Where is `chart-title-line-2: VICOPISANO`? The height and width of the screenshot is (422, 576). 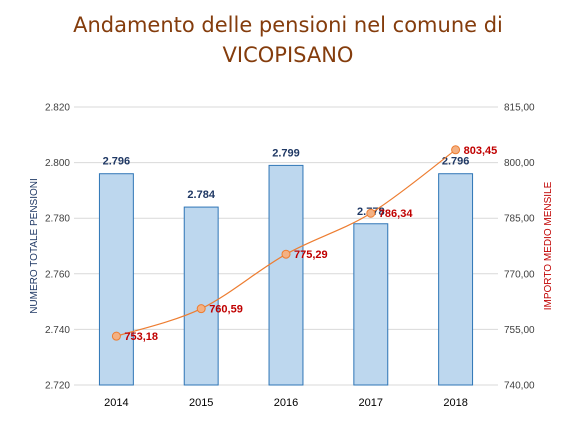 chart-title-line-2: VICOPISANO is located at coordinates (288, 55).